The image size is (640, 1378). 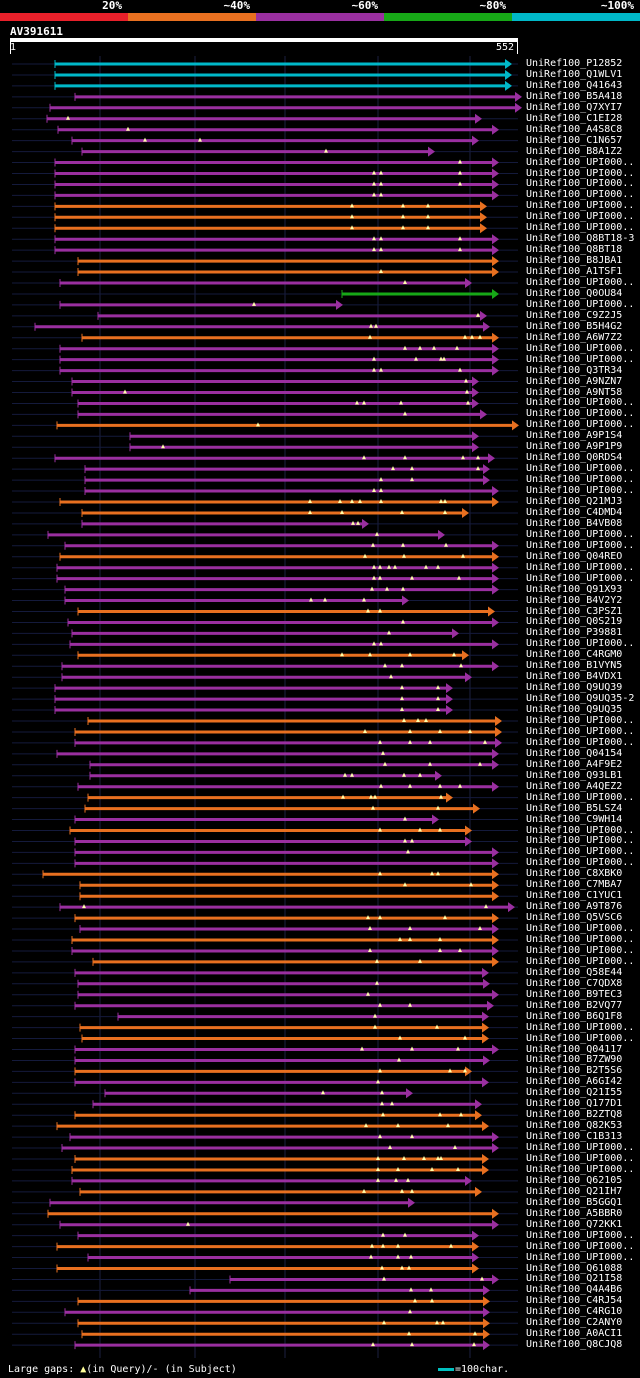 What do you see at coordinates (574, 1126) in the screenshot?
I see `hit-label: UniRef100_Q82K53` at bounding box center [574, 1126].